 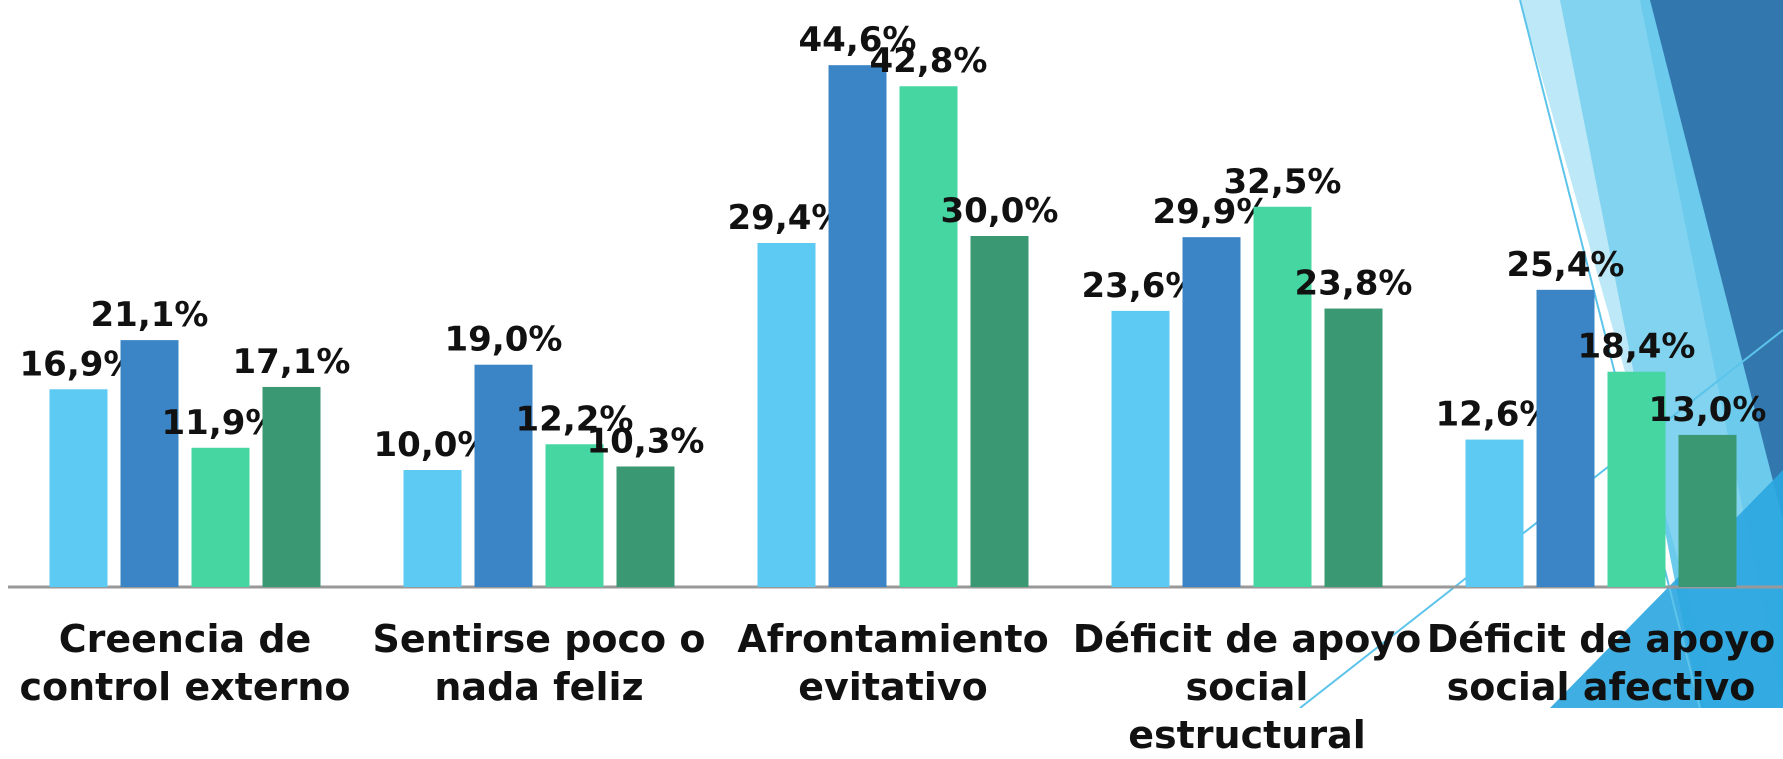 I want to click on category-label: Déficit de apoyo social afectivo, so click(x=1601, y=663).